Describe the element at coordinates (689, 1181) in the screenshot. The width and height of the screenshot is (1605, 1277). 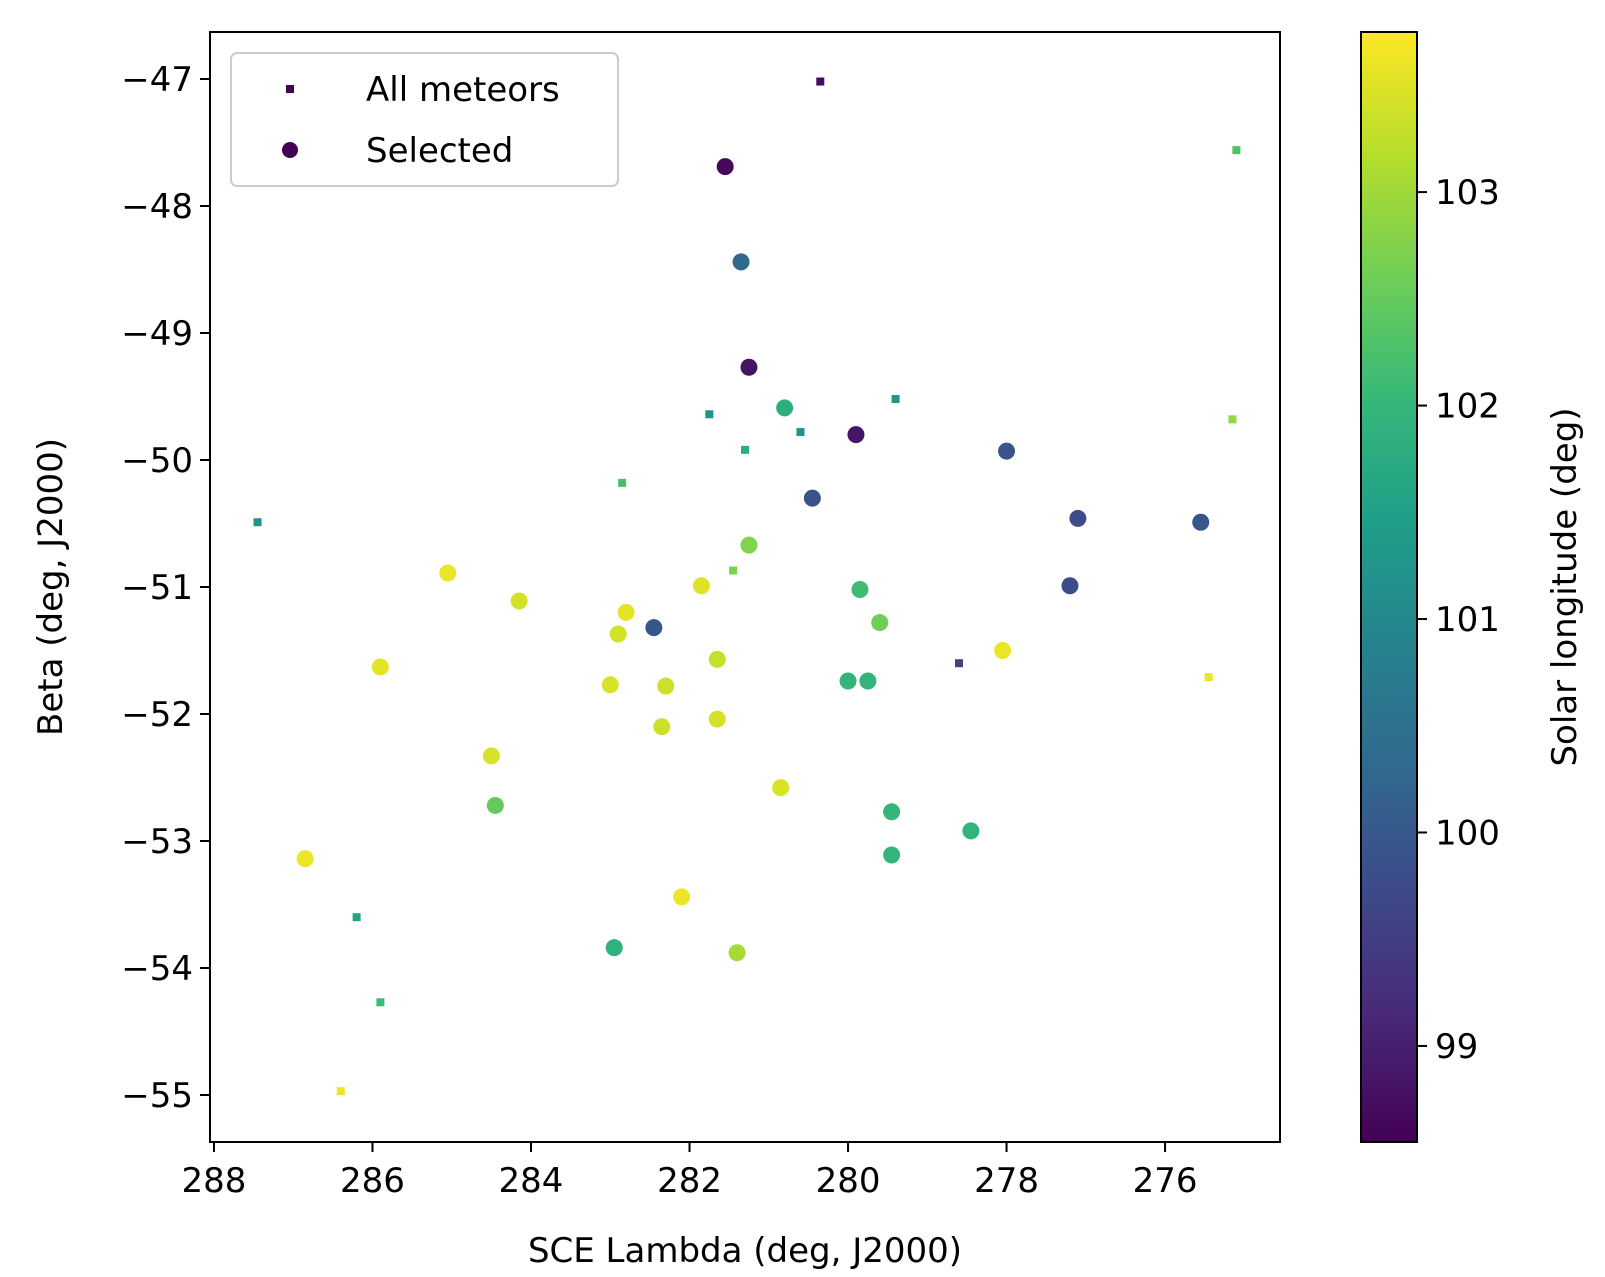
I see `x-tick-label: 282` at that location.